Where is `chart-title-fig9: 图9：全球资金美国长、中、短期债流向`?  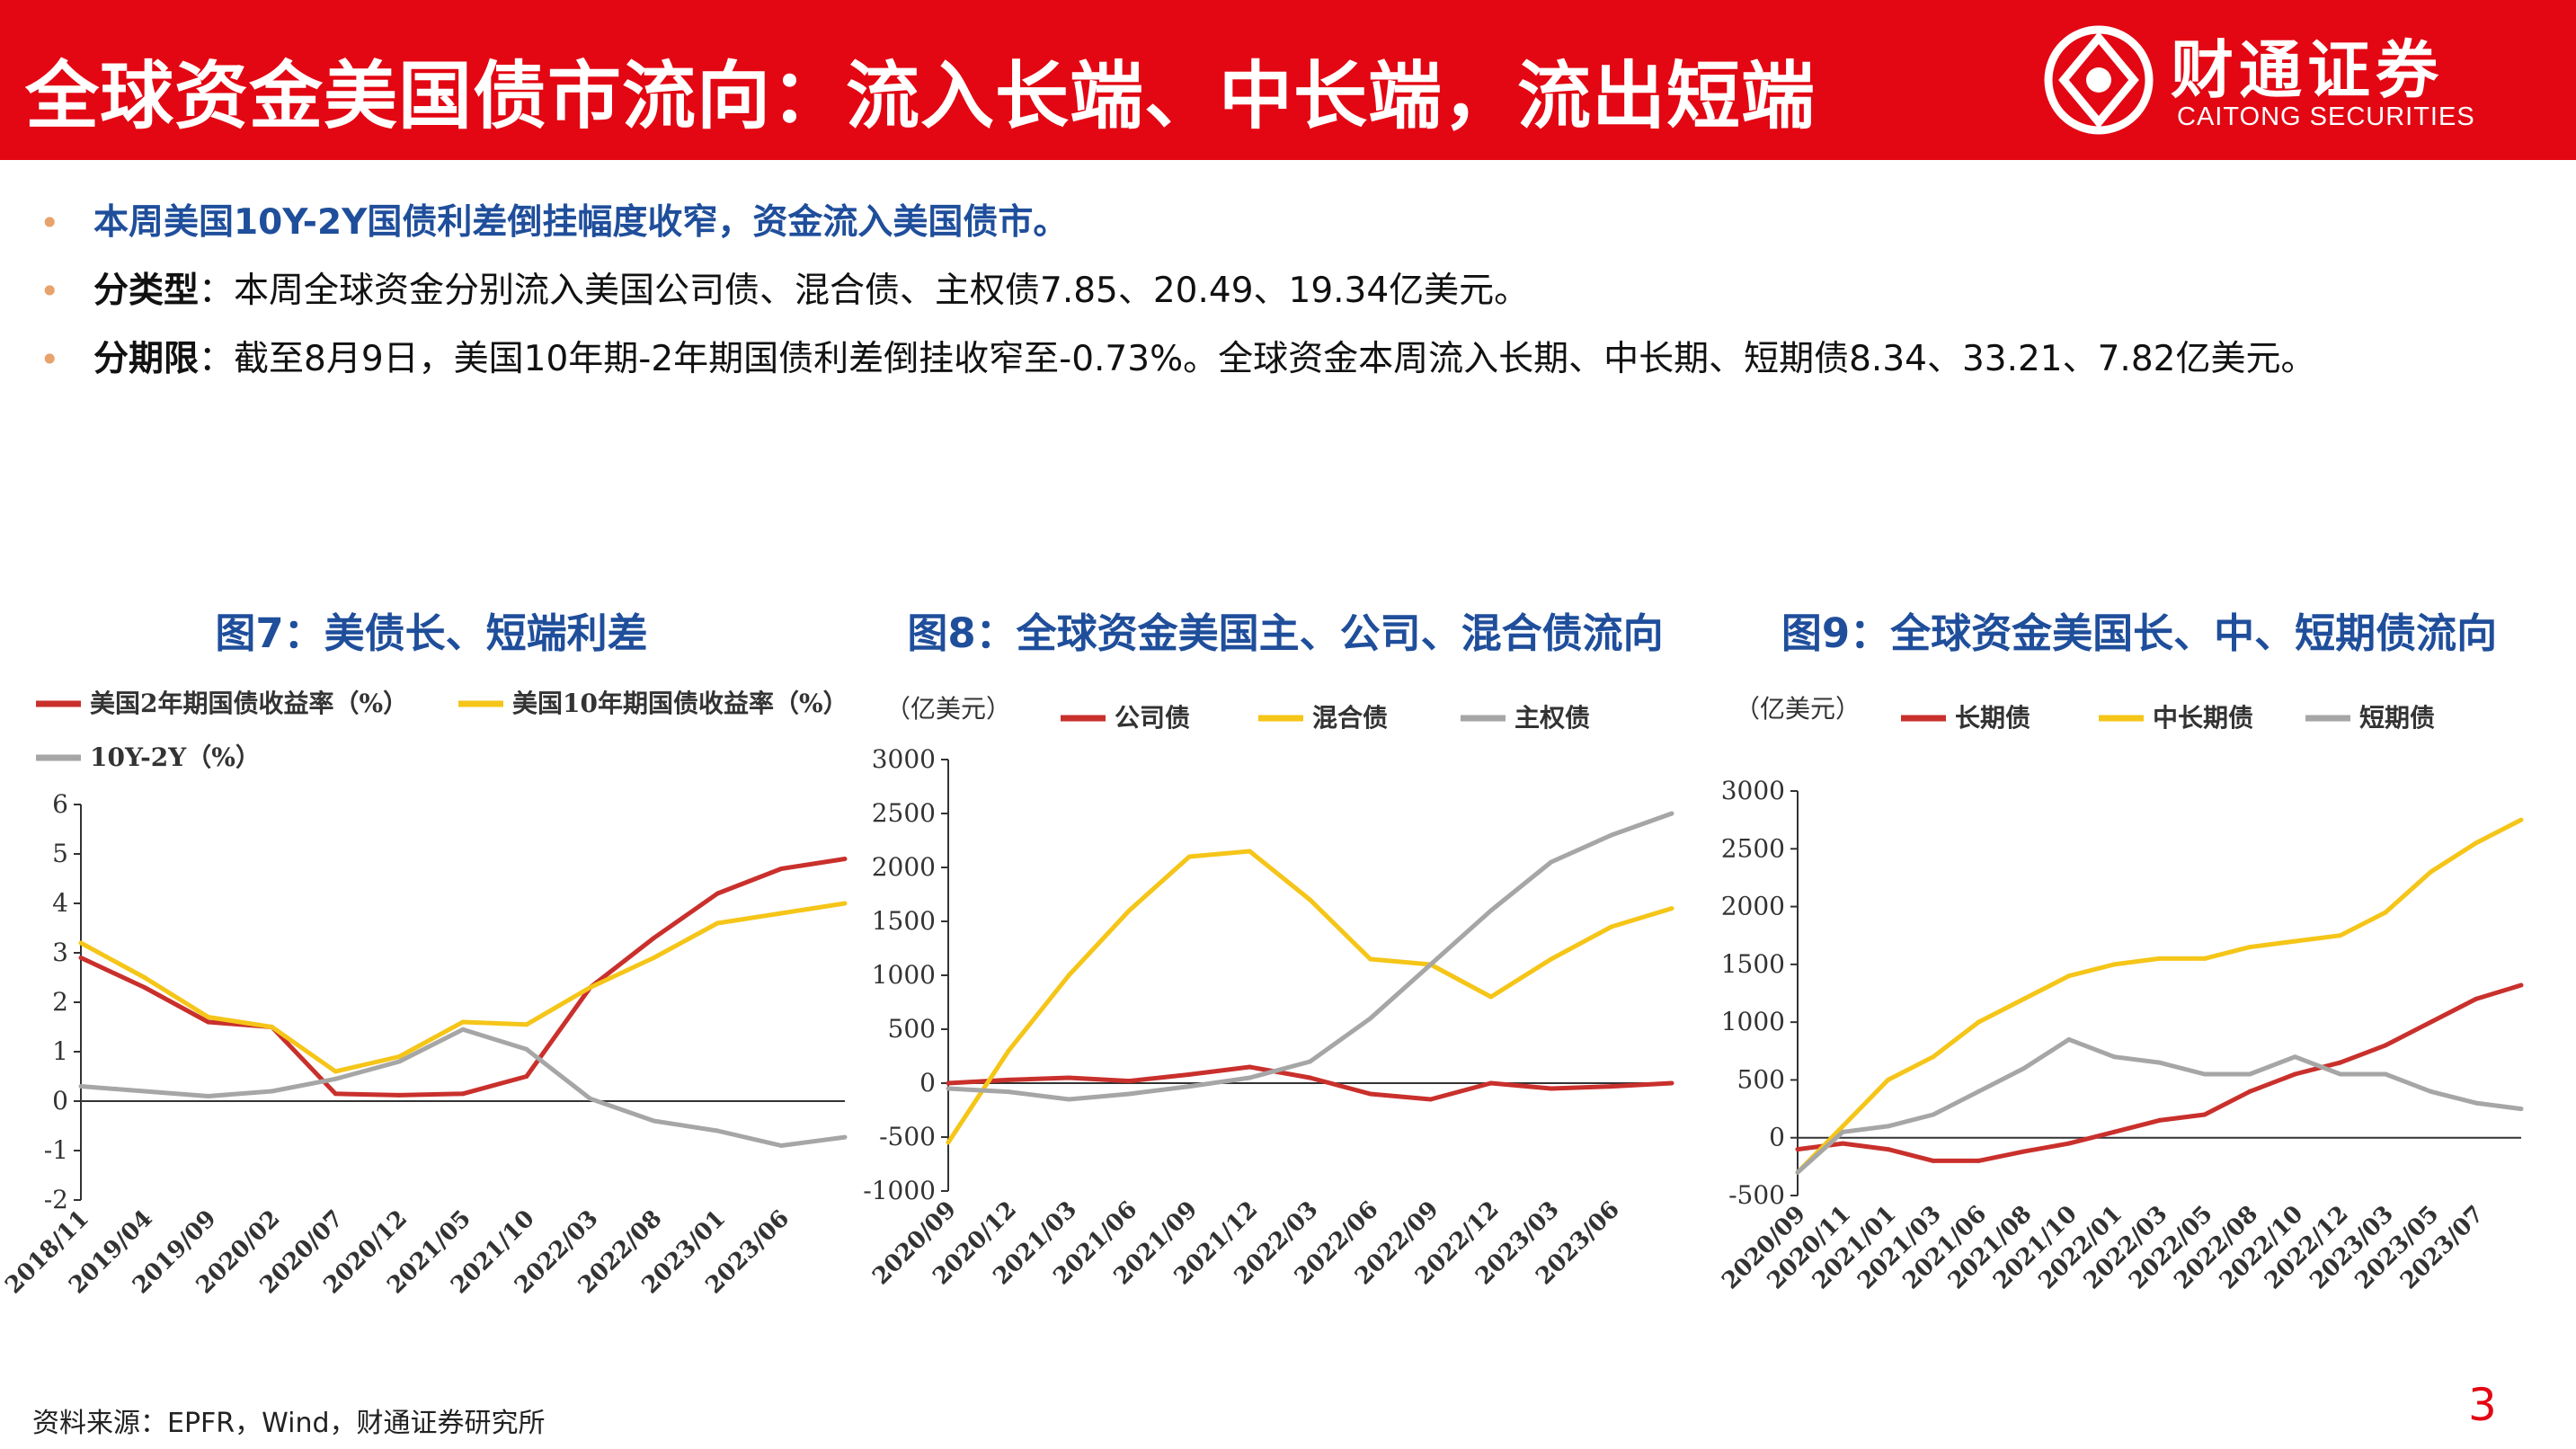 chart-title-fig9: 图9：全球资金美国长、中、短期债流向 is located at coordinates (2139, 633).